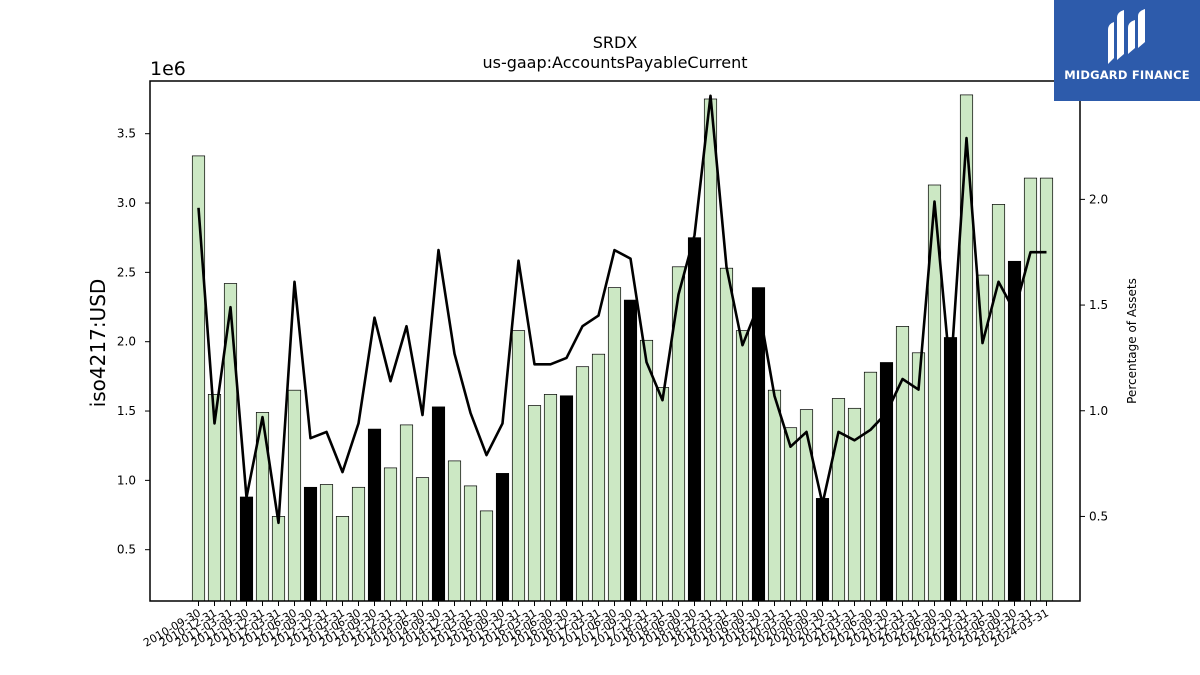 Image resolution: width=1200 pixels, height=675 pixels. I want to click on y-axis-ticks: 0.5 1.0 1.5 2.0 2.5 3.0 3.5, so click(133, 342).